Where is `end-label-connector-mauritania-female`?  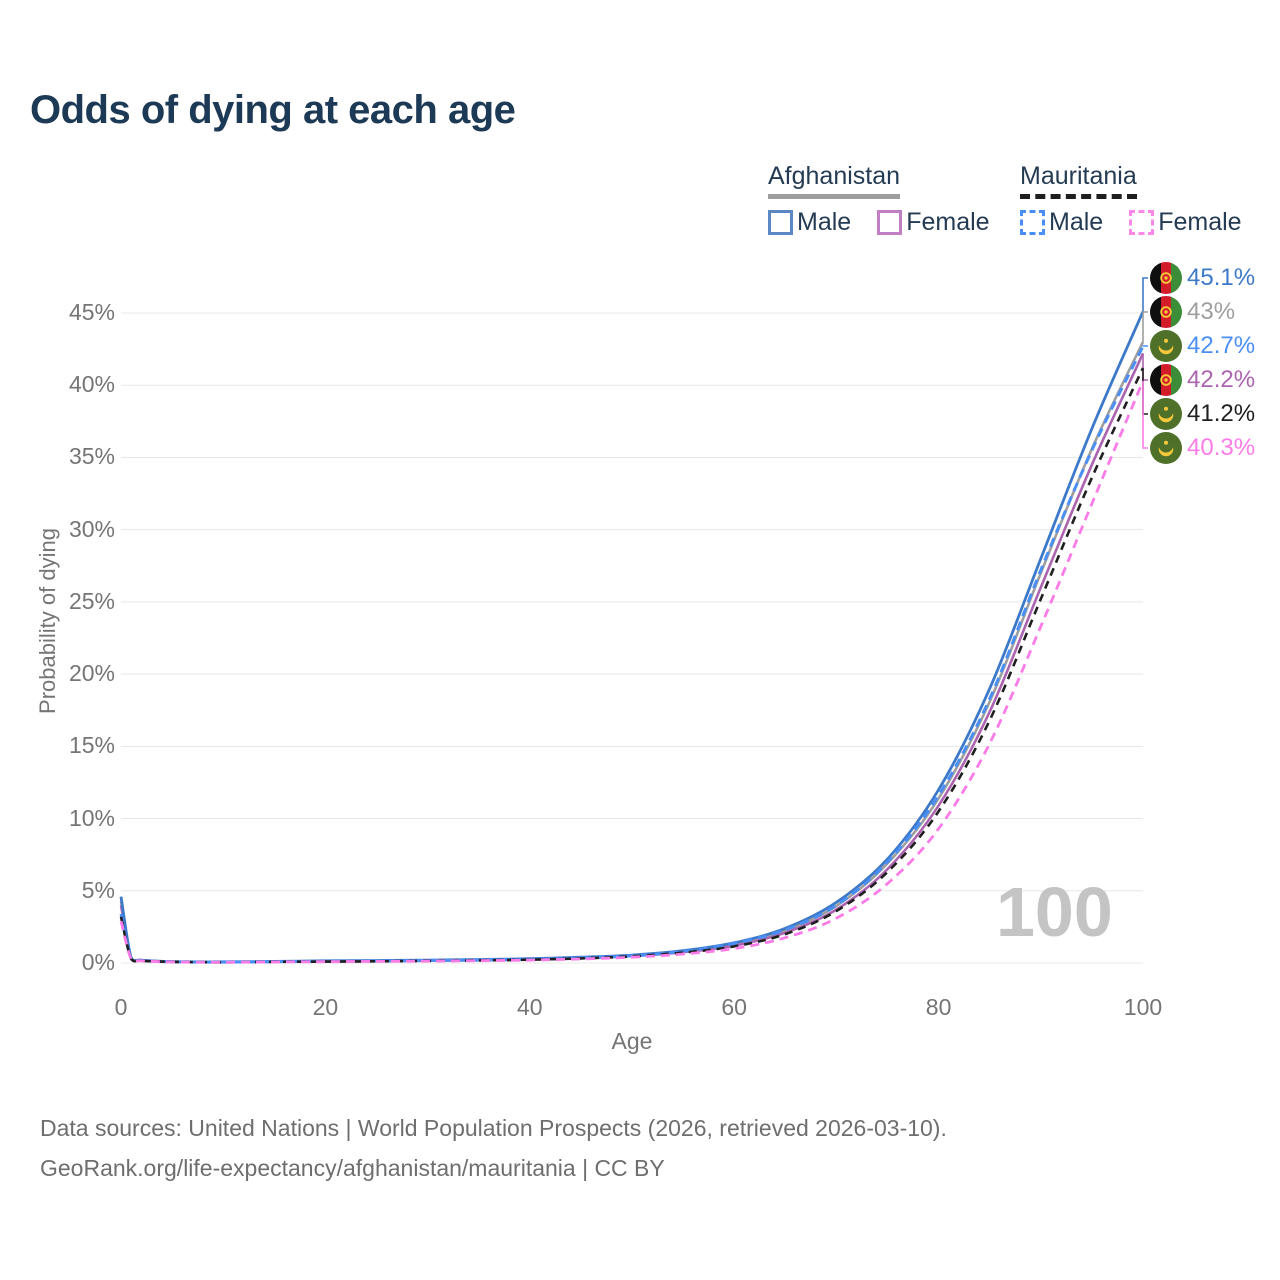
end-label-connector-mauritania-female is located at coordinates (1145, 414).